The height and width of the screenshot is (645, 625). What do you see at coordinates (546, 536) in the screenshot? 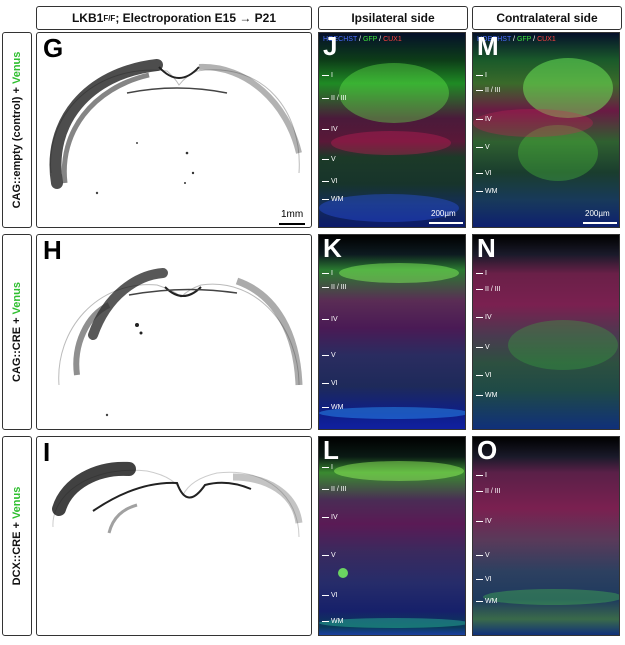
I see `panel-o: O I II / III IV V VI WM` at bounding box center [546, 536].